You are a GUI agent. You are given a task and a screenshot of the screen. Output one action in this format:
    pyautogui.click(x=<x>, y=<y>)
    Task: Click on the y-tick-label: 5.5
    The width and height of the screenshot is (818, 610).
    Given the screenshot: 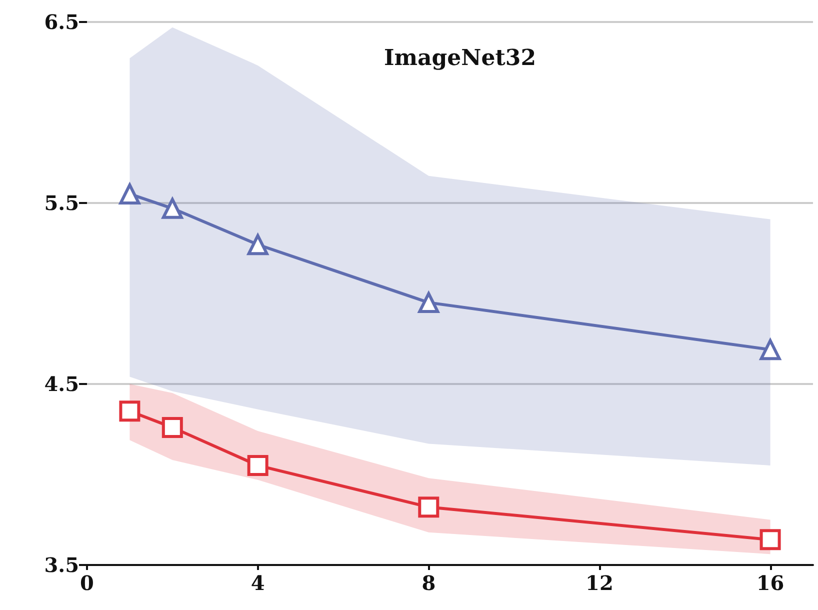 What is the action you would take?
    pyautogui.click(x=61, y=203)
    